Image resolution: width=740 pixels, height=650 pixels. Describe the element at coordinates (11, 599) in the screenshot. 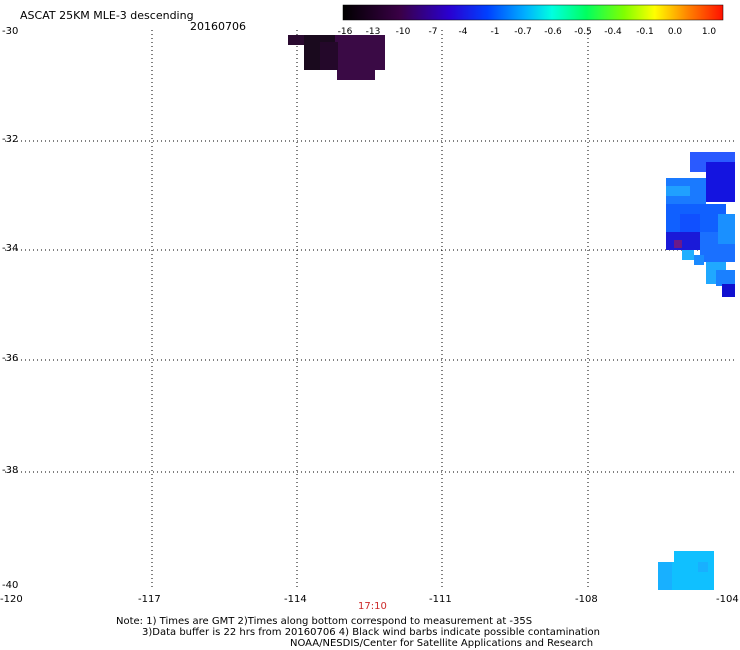

I see `lon-label: -120` at that location.